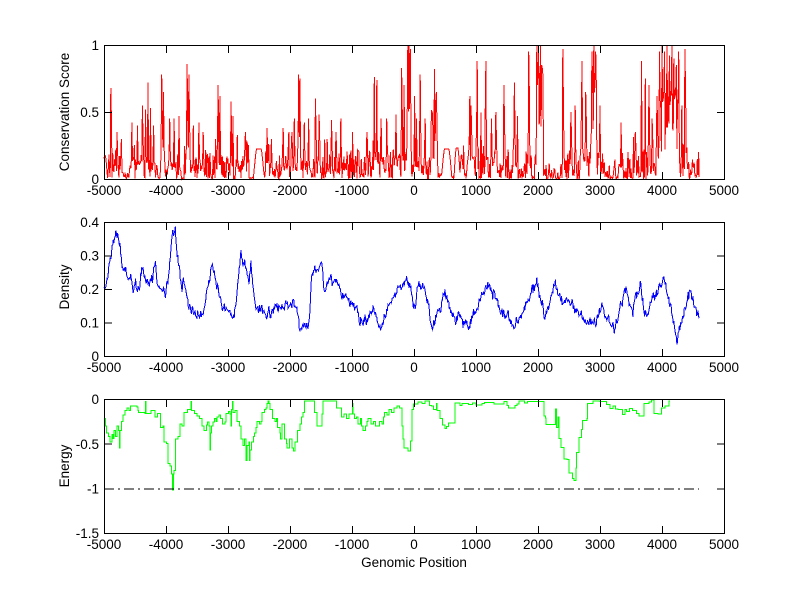  I want to click on svg-text: -0.5, so click(87, 444).